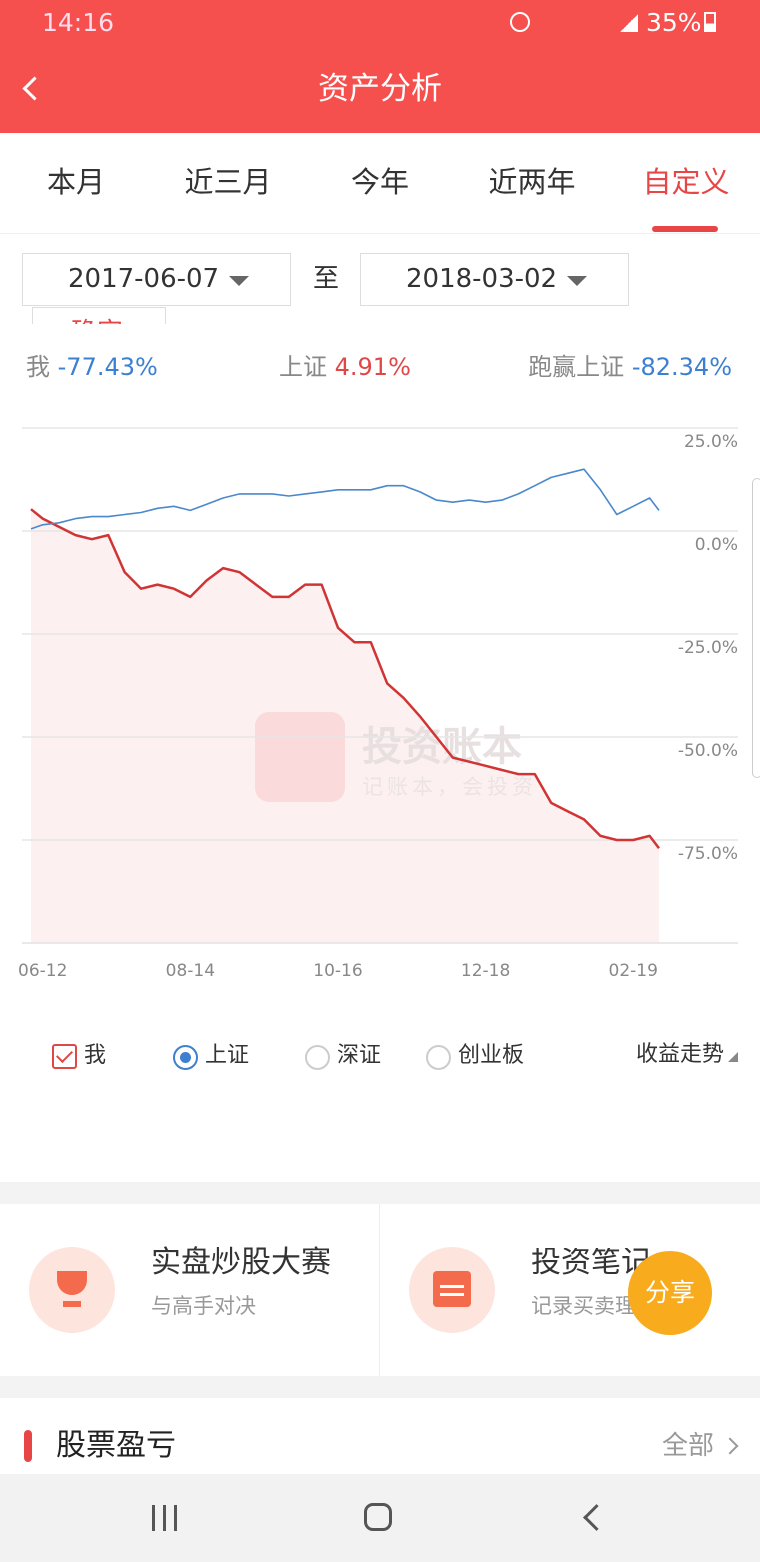  Describe the element at coordinates (190, 971) in the screenshot. I see `x-tick-label: 08-14` at that location.